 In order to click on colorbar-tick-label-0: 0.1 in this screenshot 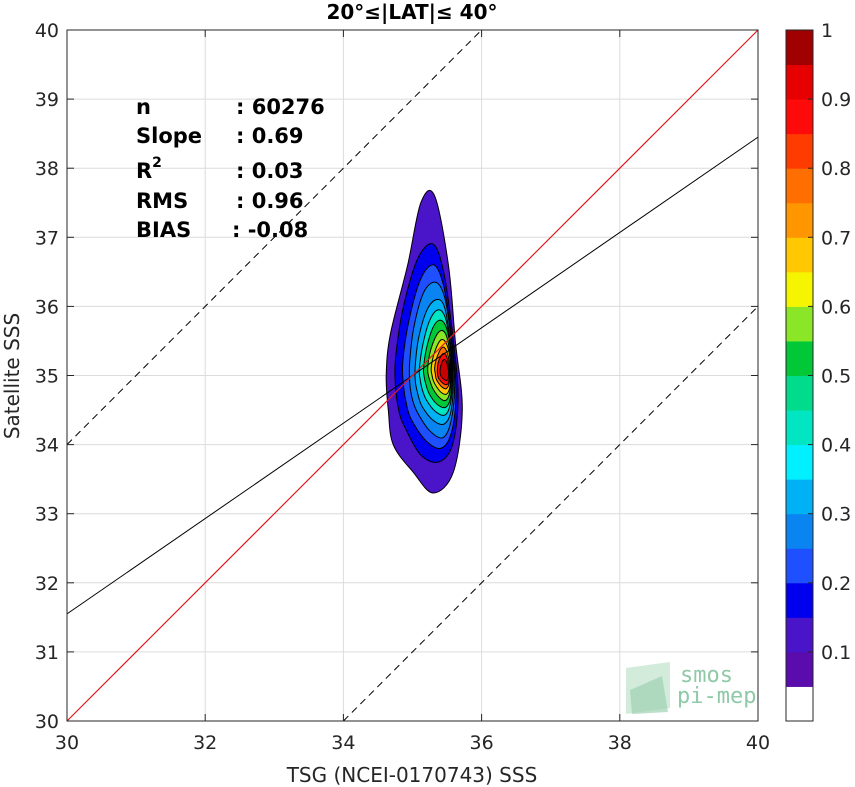, I will do `click(836, 653)`.